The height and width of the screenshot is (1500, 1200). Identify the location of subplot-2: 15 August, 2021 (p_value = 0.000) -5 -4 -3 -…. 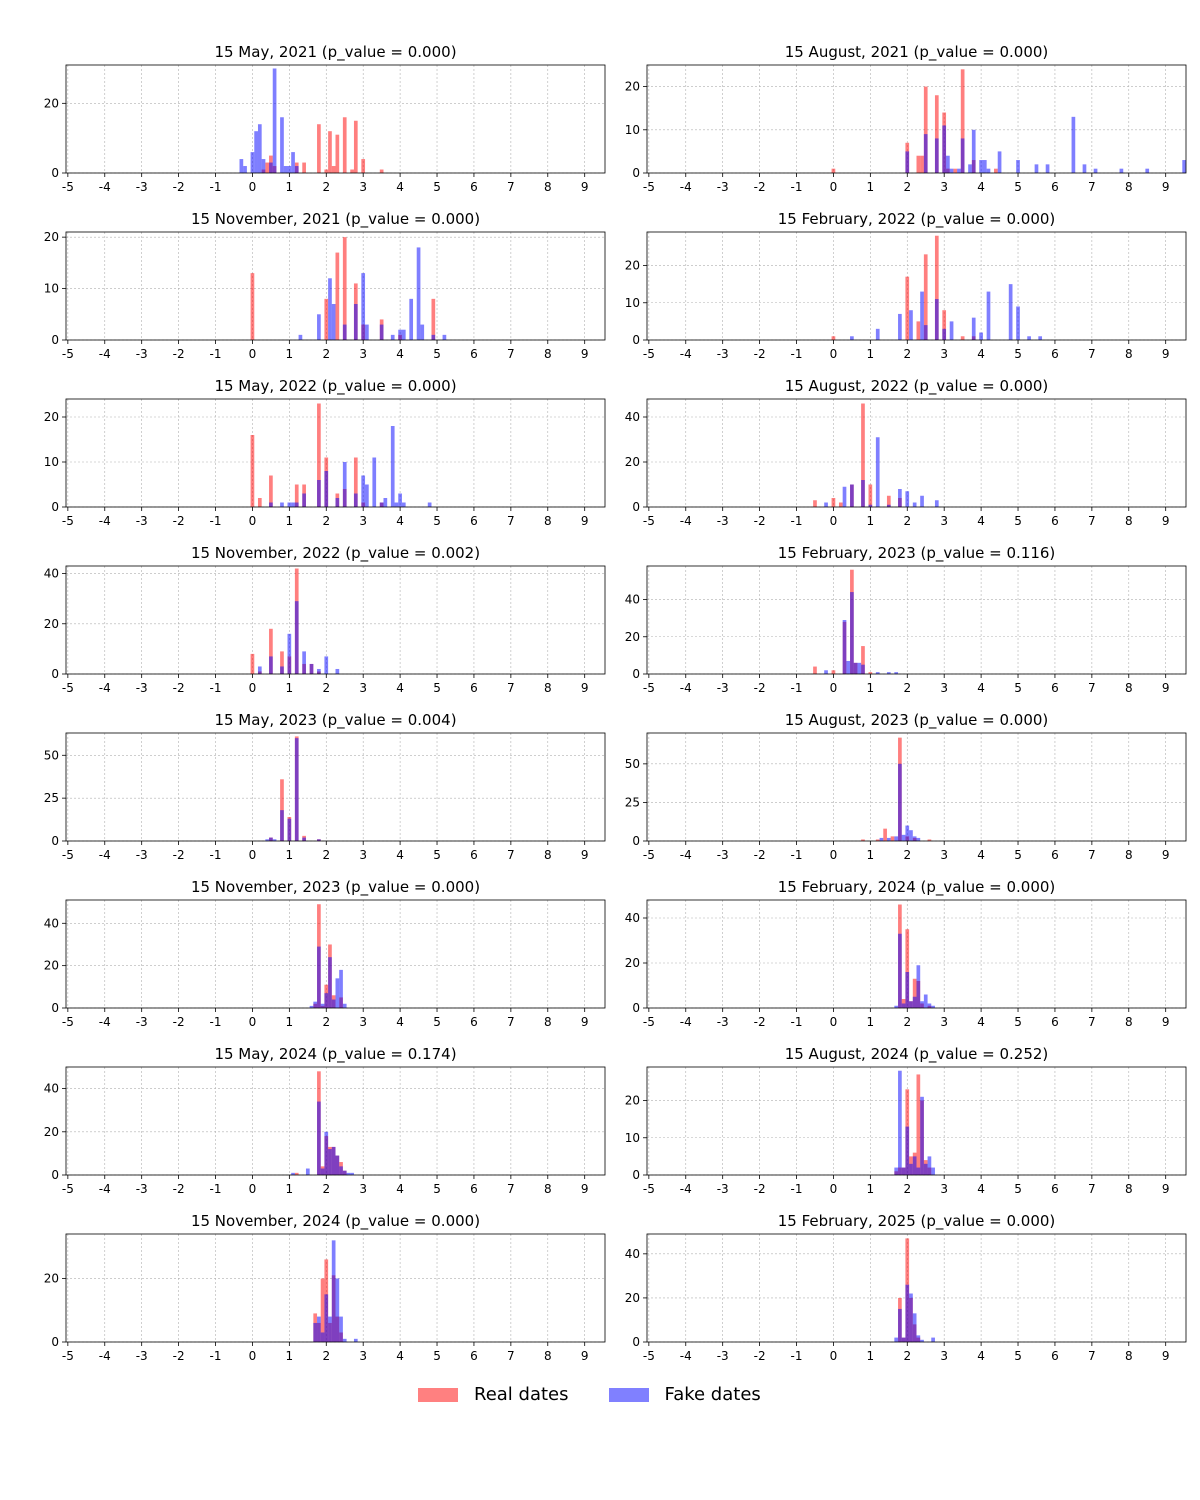
(906, 118).